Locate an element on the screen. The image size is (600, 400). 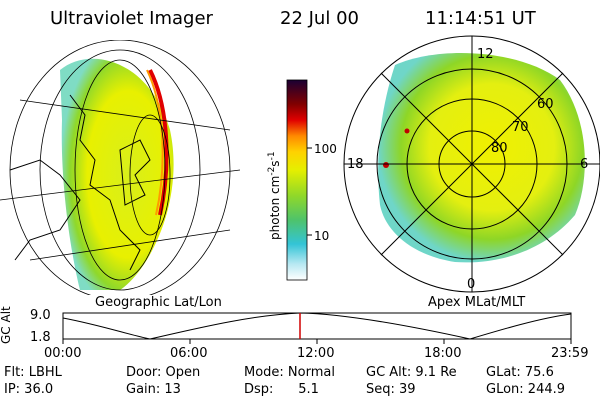
glat-info: GLat: 75.6 is located at coordinates (520, 372).